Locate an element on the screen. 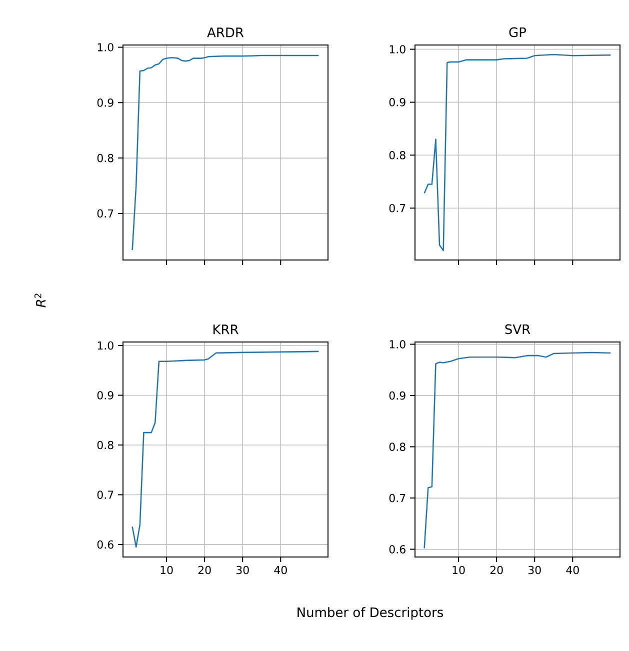 The width and height of the screenshot is (629, 651). y-axis-title: R$^{2}$ is located at coordinates (40, 301).